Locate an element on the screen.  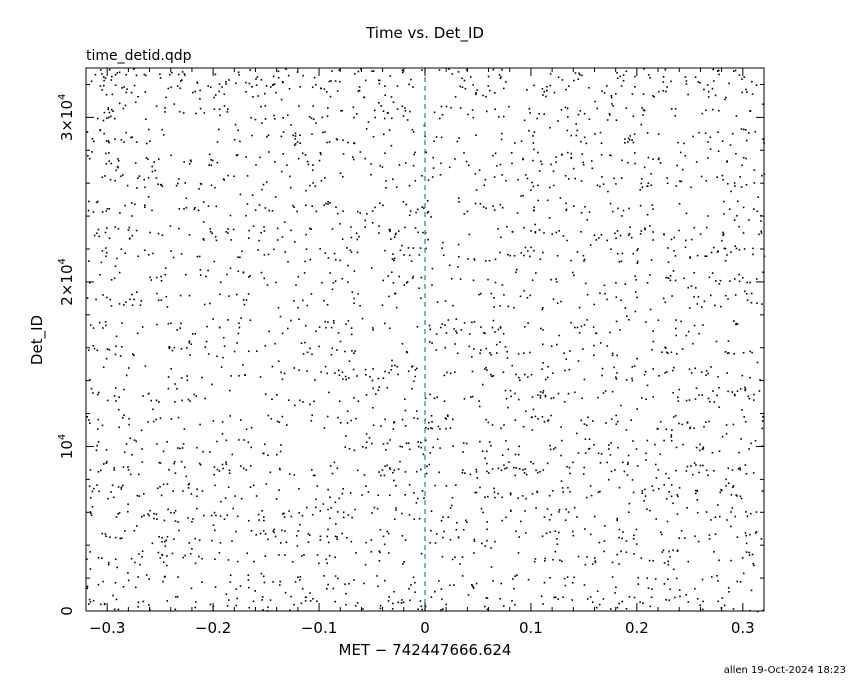
x-tick-label: −0.2 is located at coordinates (213, 628).